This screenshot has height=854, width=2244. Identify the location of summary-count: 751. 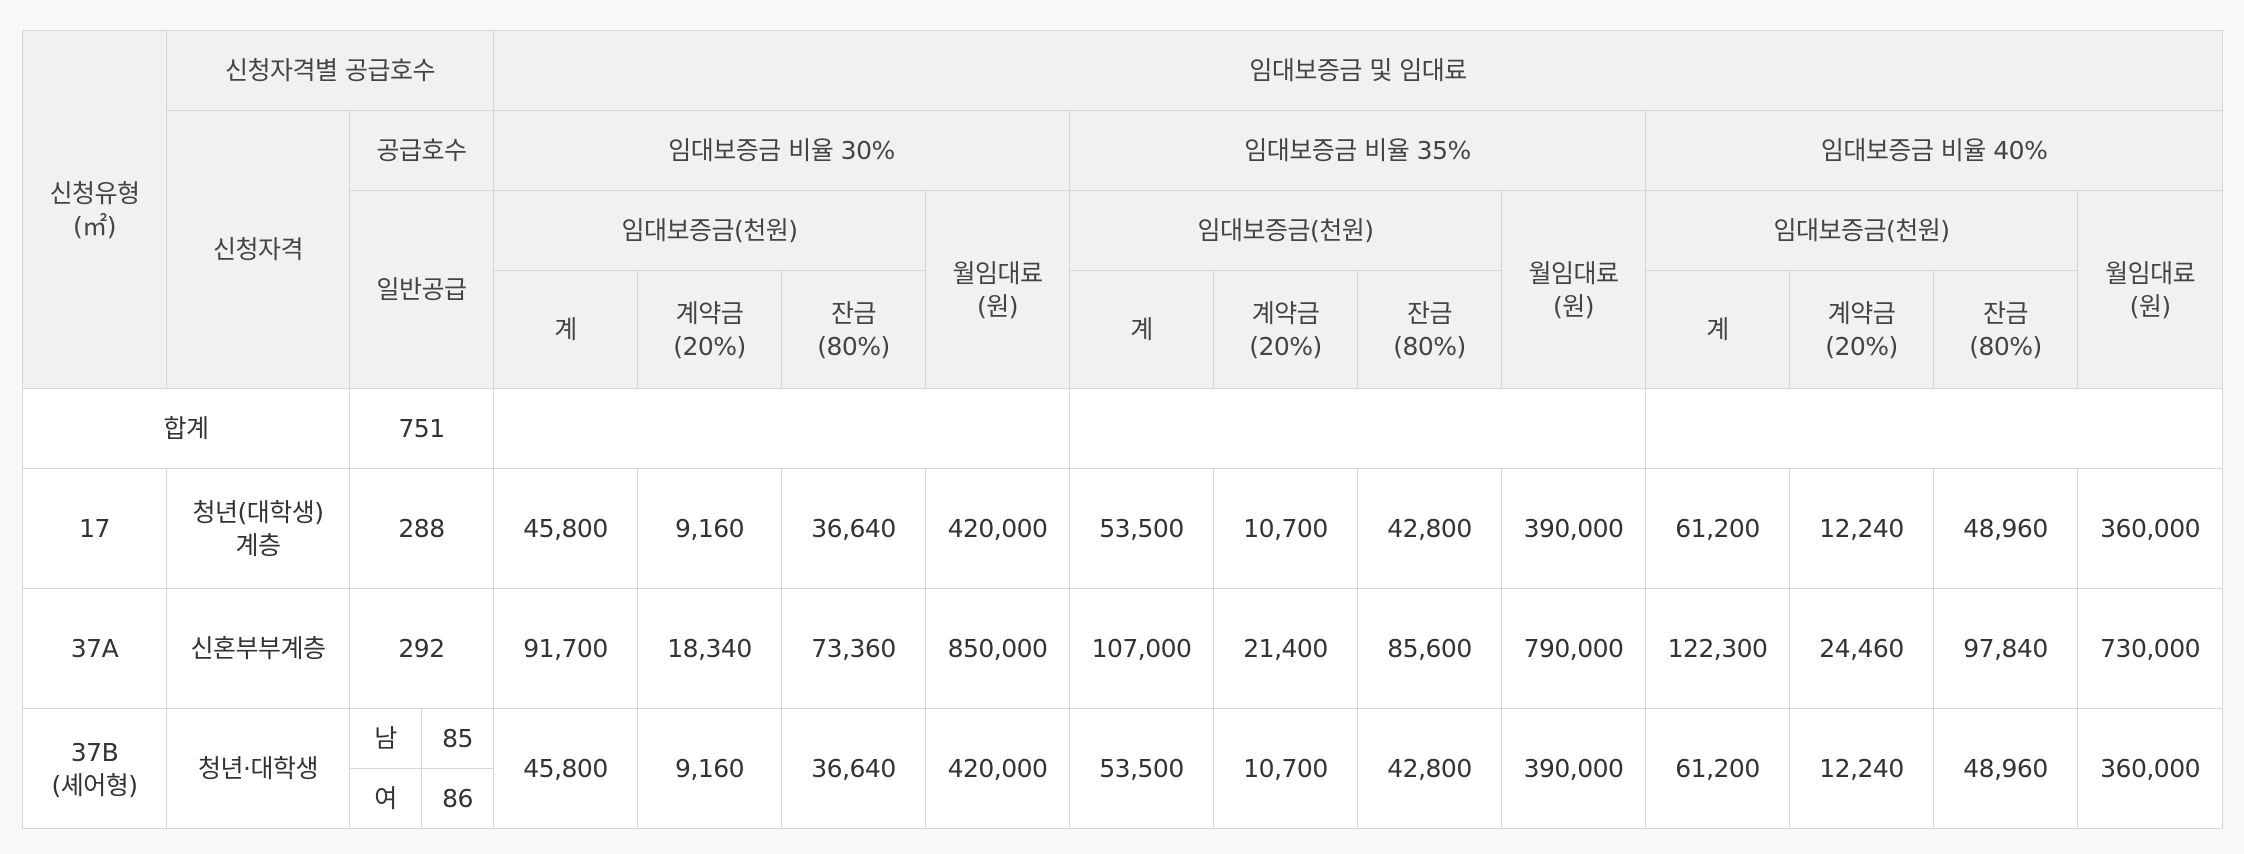
(421, 428).